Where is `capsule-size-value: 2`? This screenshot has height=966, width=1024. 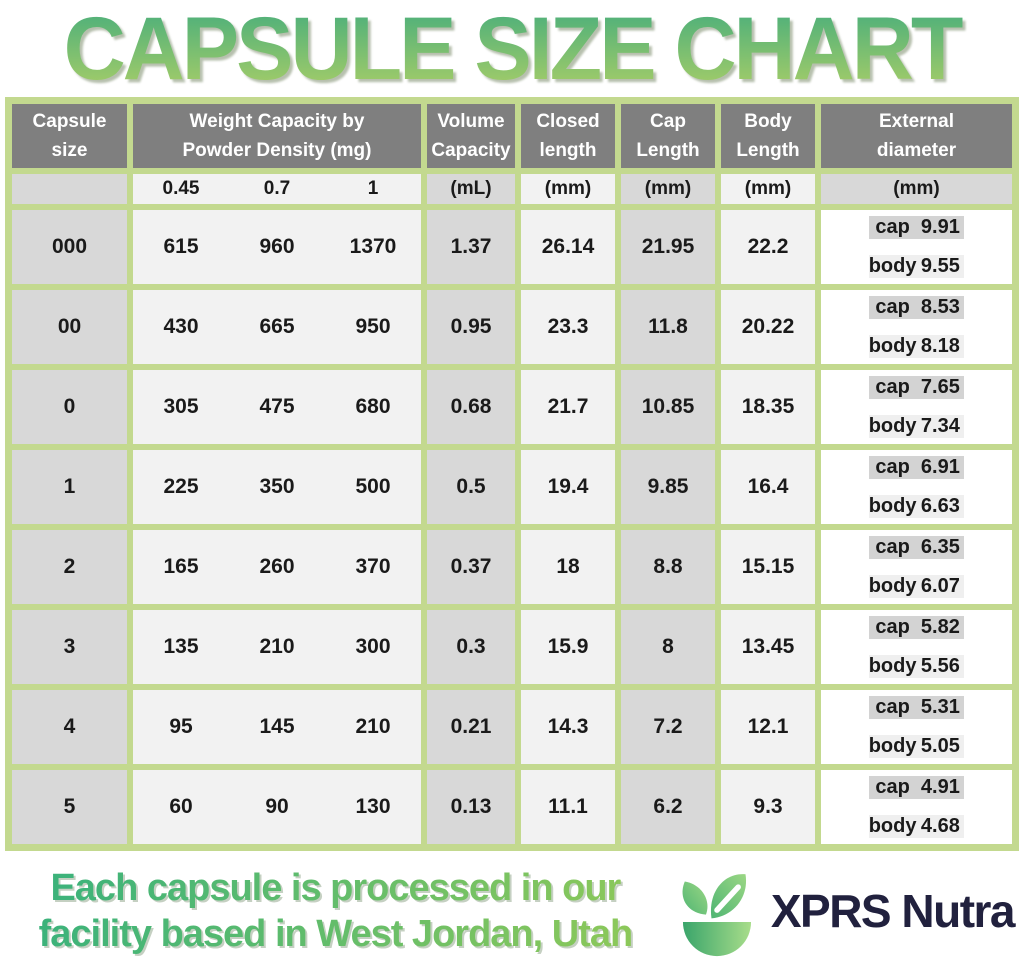 capsule-size-value: 2 is located at coordinates (69, 567).